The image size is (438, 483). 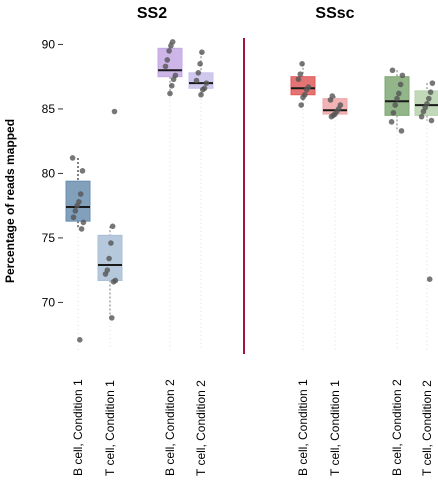 What do you see at coordinates (49, 109) in the screenshot?
I see `y-tick-label: 85` at bounding box center [49, 109].